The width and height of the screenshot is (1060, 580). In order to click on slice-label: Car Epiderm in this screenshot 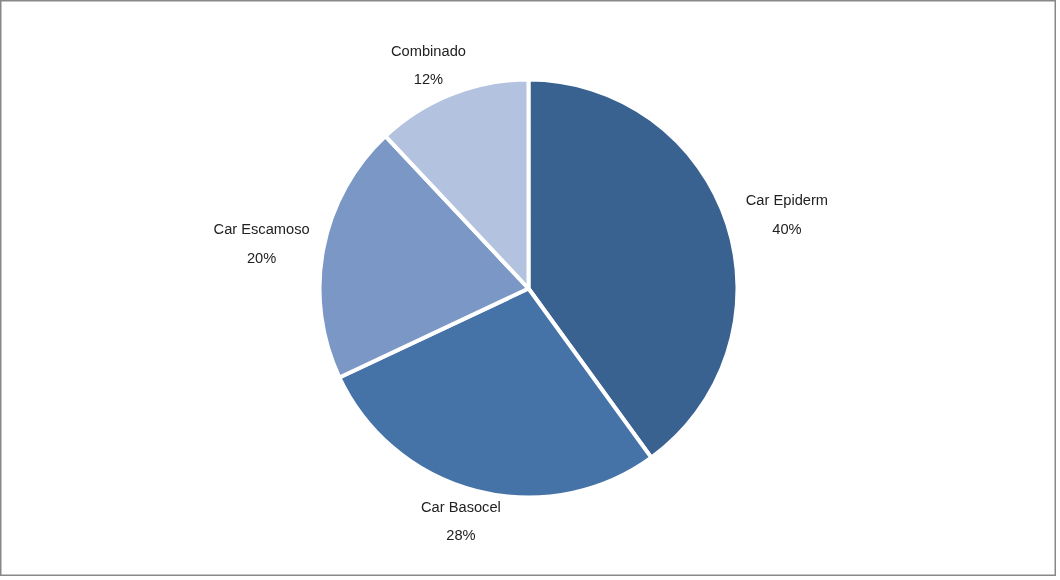, I will do `click(787, 199)`.